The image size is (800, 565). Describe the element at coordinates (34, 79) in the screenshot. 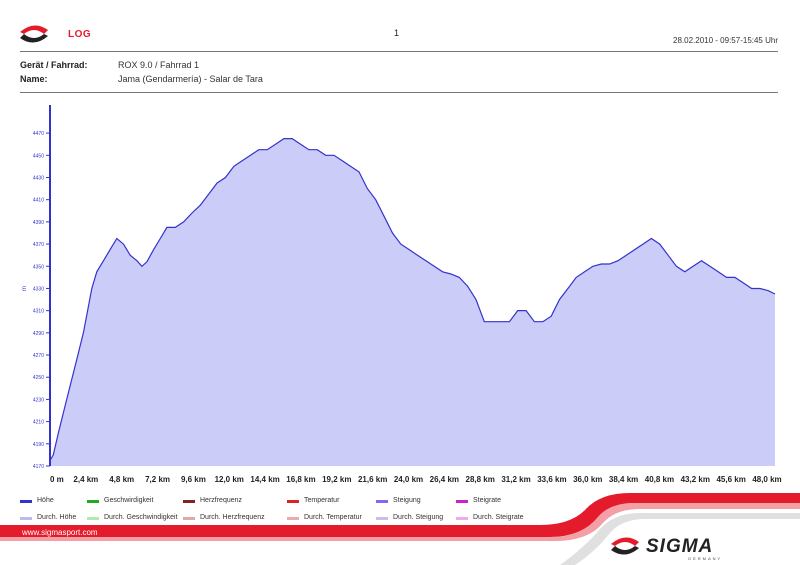

I see `name-label: Name:` at that location.